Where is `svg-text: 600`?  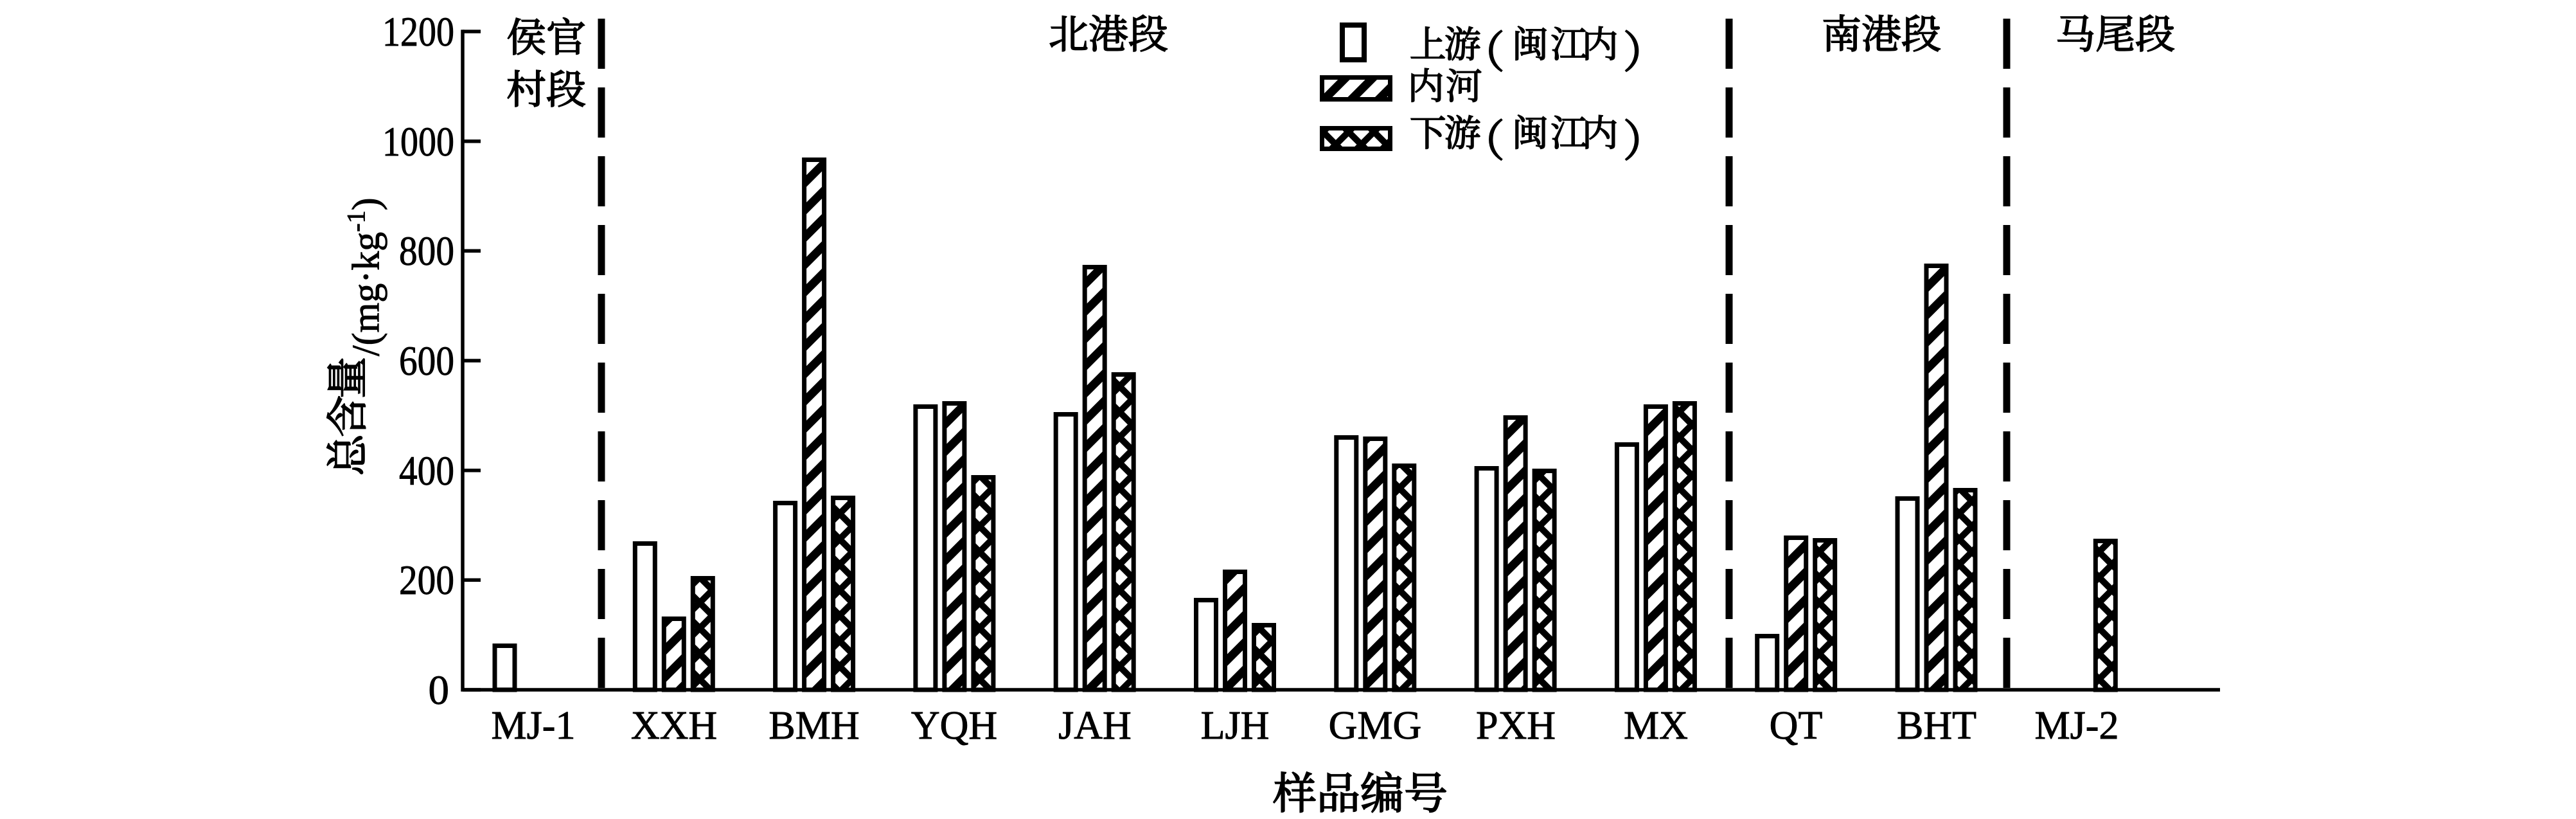
svg-text: 600 is located at coordinates (427, 361).